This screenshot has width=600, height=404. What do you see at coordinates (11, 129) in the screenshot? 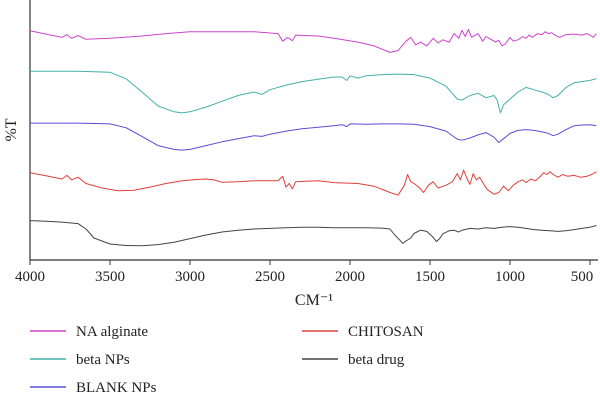
I see `y-axis-label: %T` at bounding box center [11, 129].